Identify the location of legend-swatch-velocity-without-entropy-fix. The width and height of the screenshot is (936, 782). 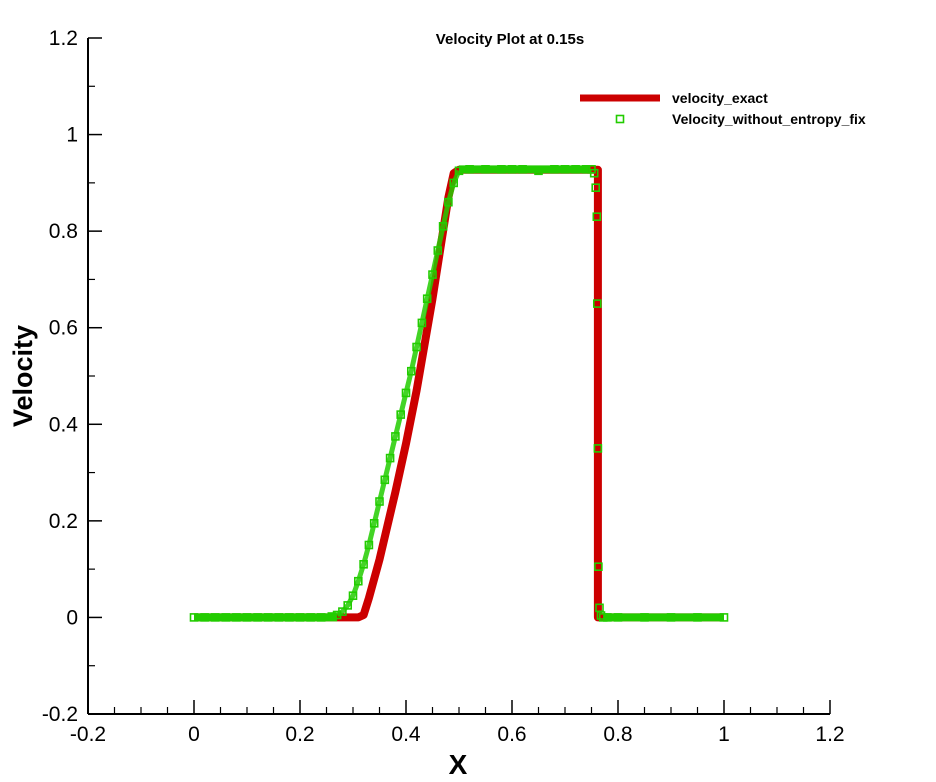
(620, 119).